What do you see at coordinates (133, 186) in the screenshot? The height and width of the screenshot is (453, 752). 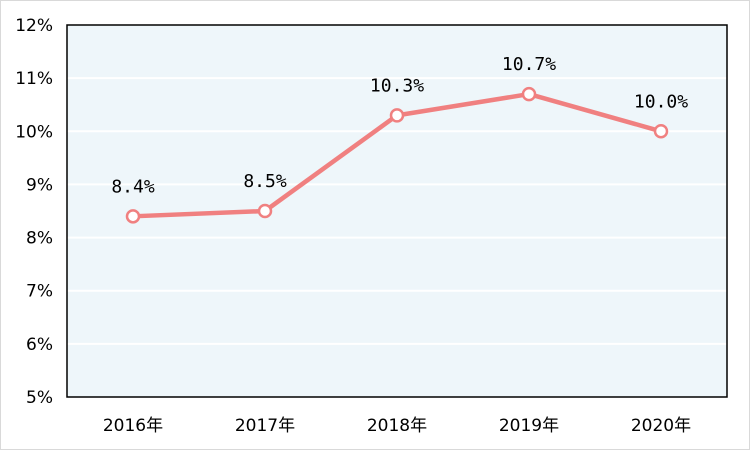 I see `data-label: 8.4%` at bounding box center [133, 186].